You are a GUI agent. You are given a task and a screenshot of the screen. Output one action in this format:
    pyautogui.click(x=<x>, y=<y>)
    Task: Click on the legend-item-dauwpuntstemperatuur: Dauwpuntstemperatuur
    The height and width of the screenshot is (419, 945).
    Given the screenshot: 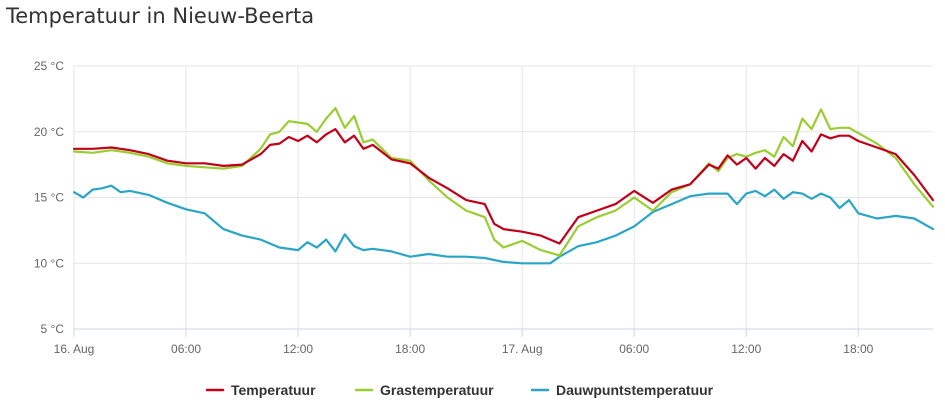 What is the action you would take?
    pyautogui.click(x=622, y=390)
    